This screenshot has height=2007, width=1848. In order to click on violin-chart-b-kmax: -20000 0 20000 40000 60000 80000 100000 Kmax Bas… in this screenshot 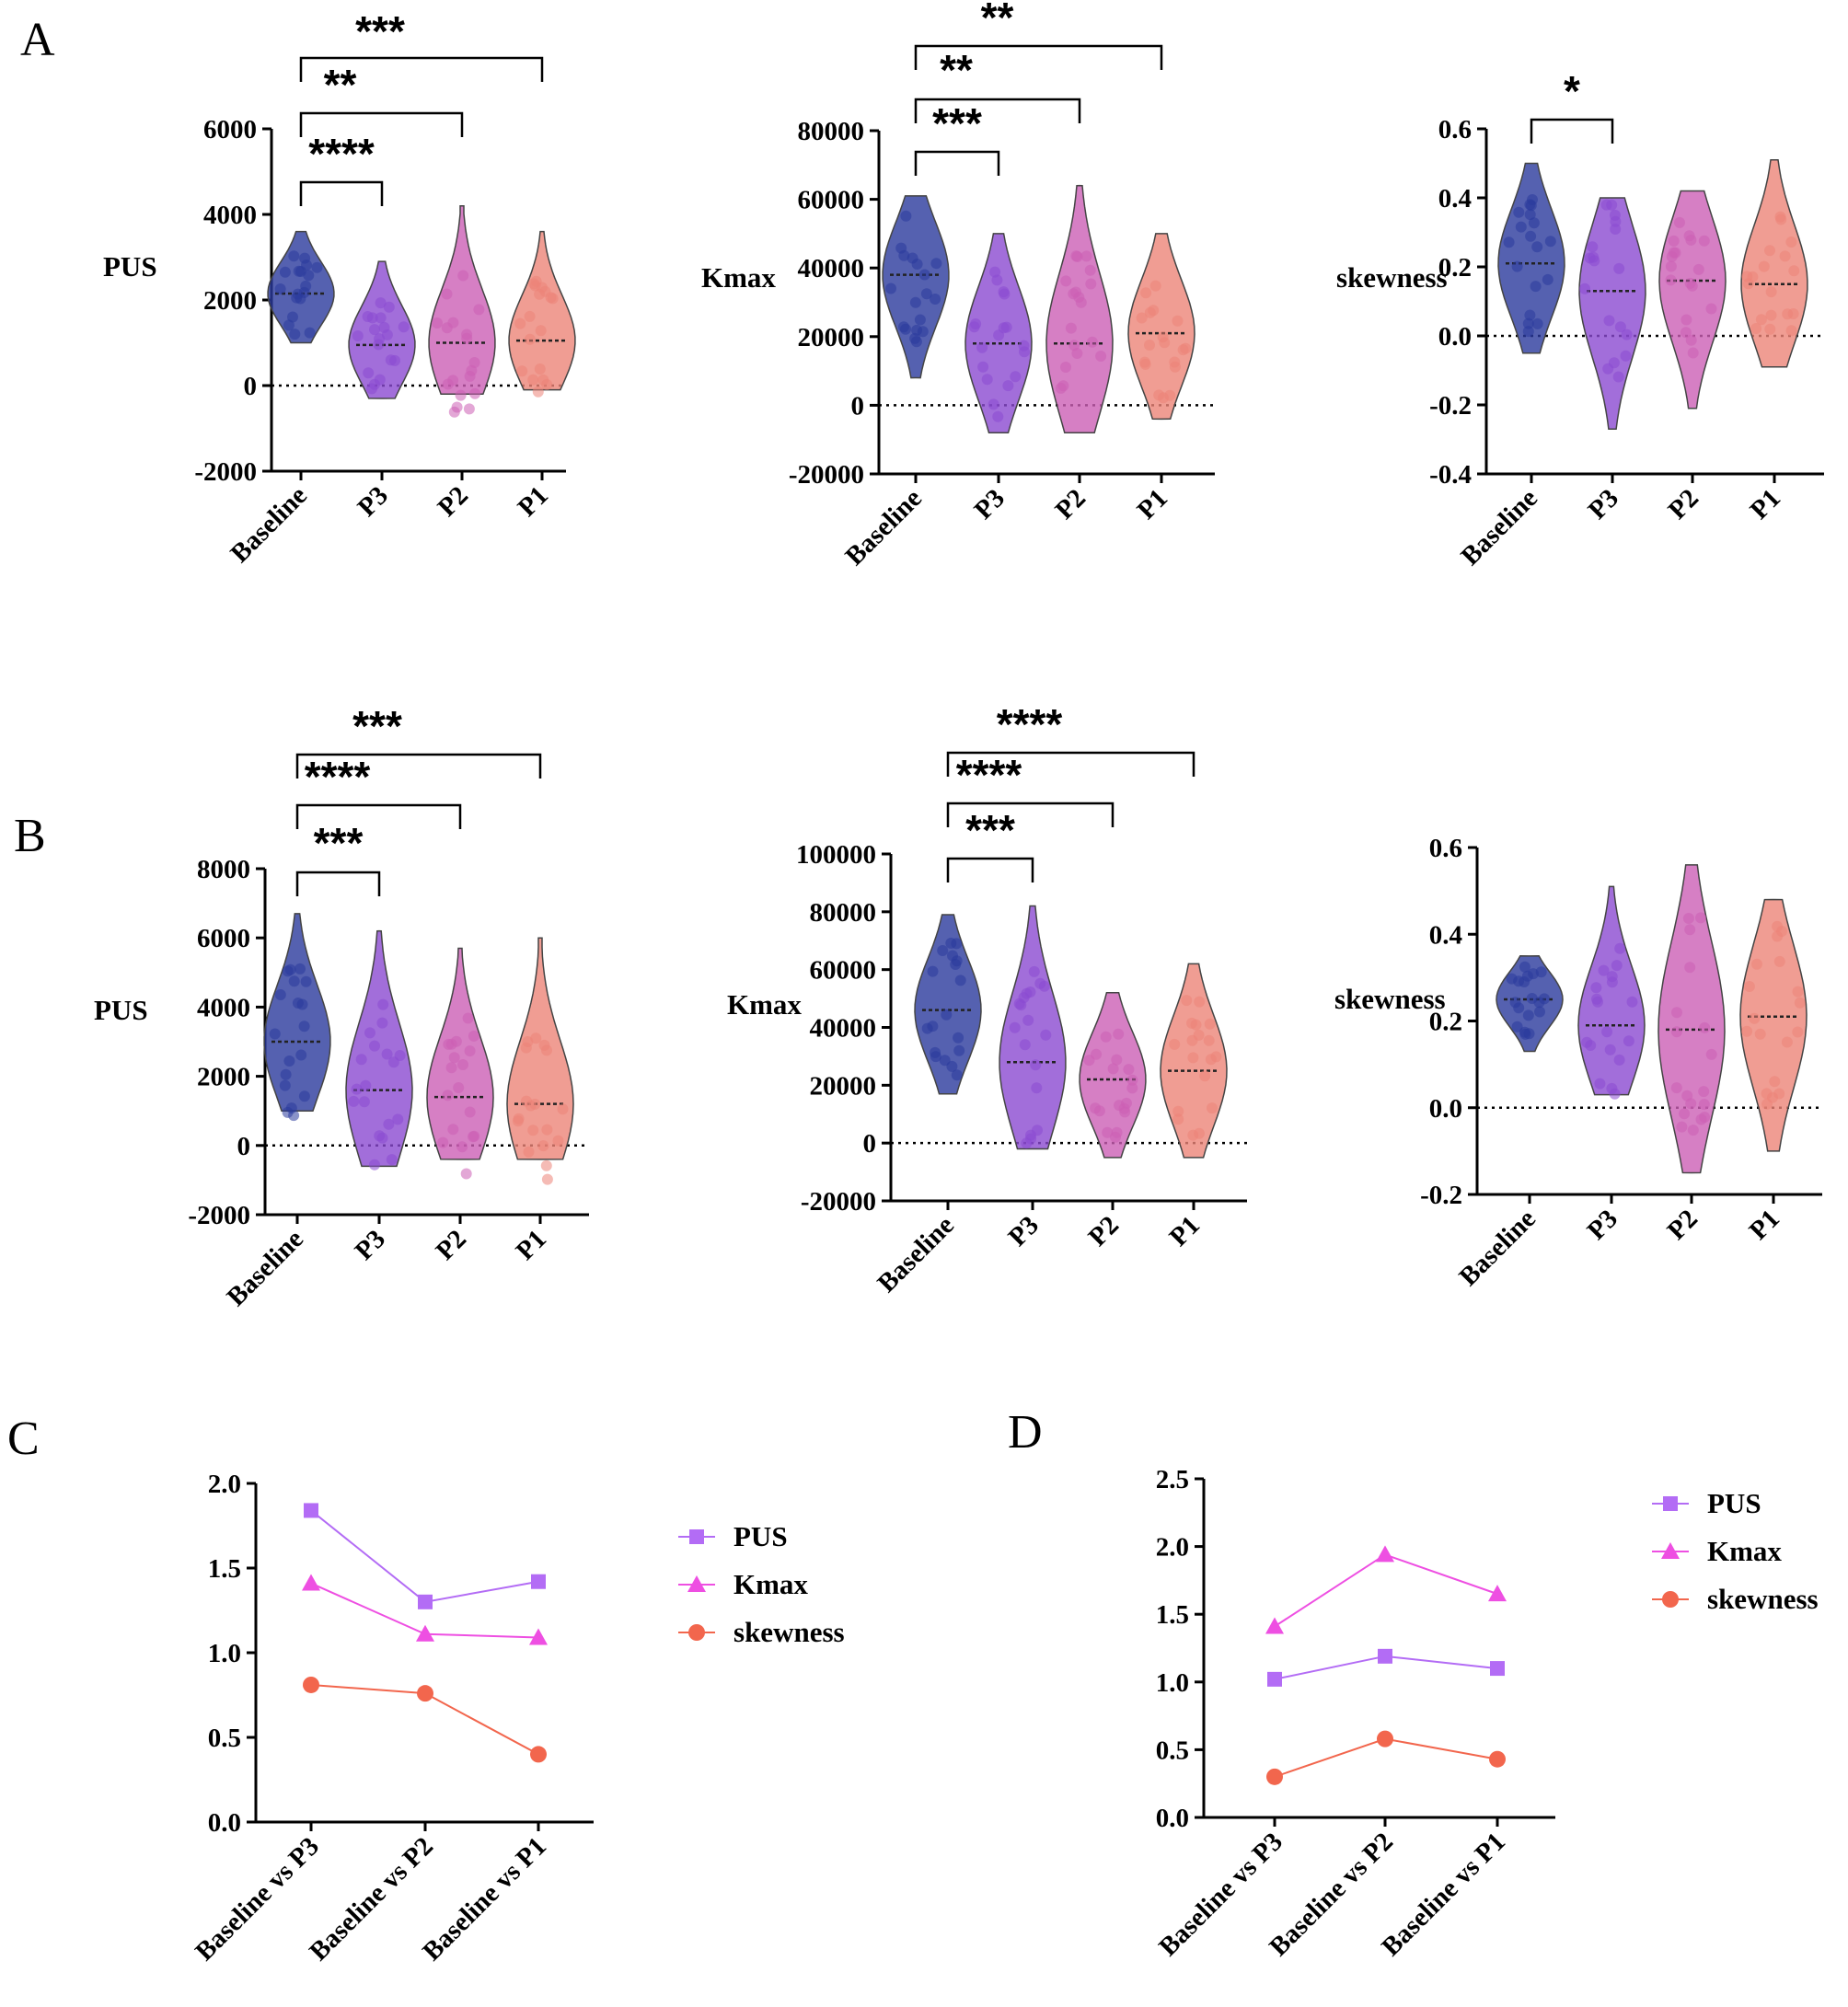, I will do `click(987, 999)`.